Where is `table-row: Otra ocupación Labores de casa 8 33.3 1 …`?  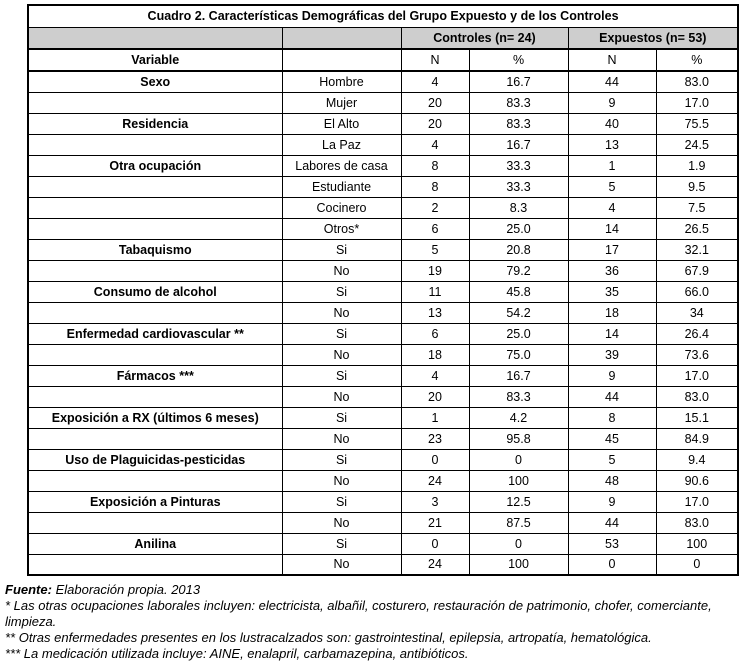 table-row: Otra ocupación Labores de casa 8 33.3 1 … is located at coordinates (383, 165).